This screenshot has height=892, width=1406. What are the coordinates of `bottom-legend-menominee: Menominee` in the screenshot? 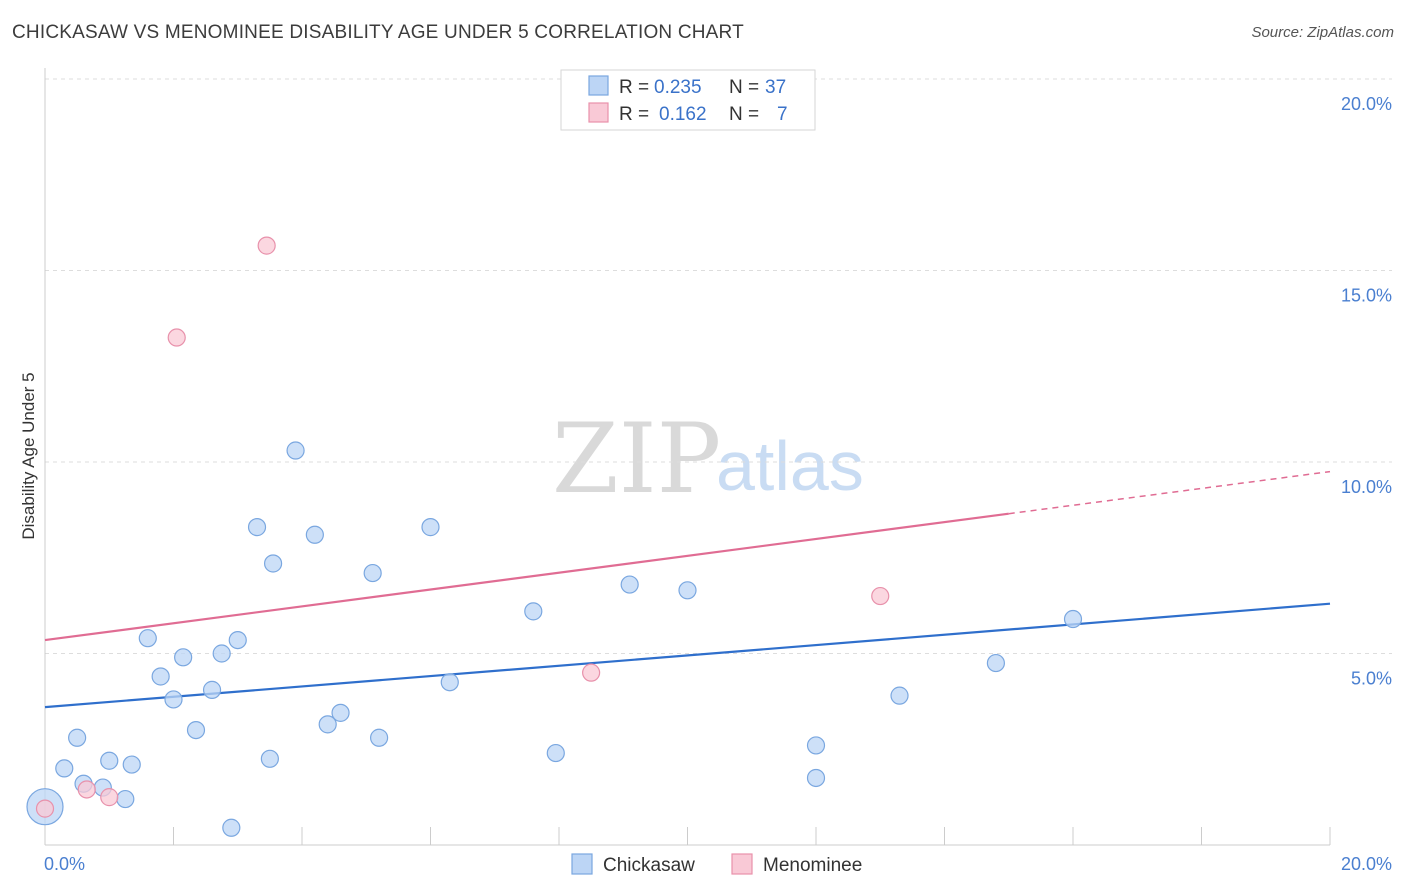 It's located at (812, 865).